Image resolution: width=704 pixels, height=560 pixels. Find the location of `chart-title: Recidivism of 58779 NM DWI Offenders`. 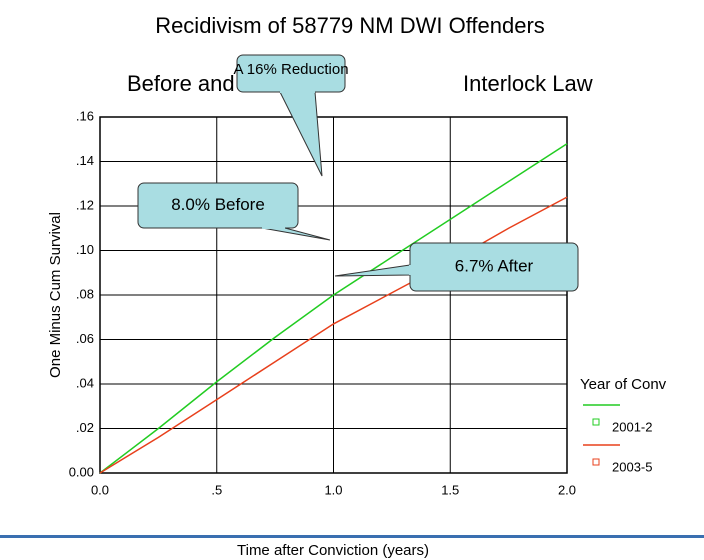

chart-title: Recidivism of 58779 NM DWI Offenders is located at coordinates (350, 25).